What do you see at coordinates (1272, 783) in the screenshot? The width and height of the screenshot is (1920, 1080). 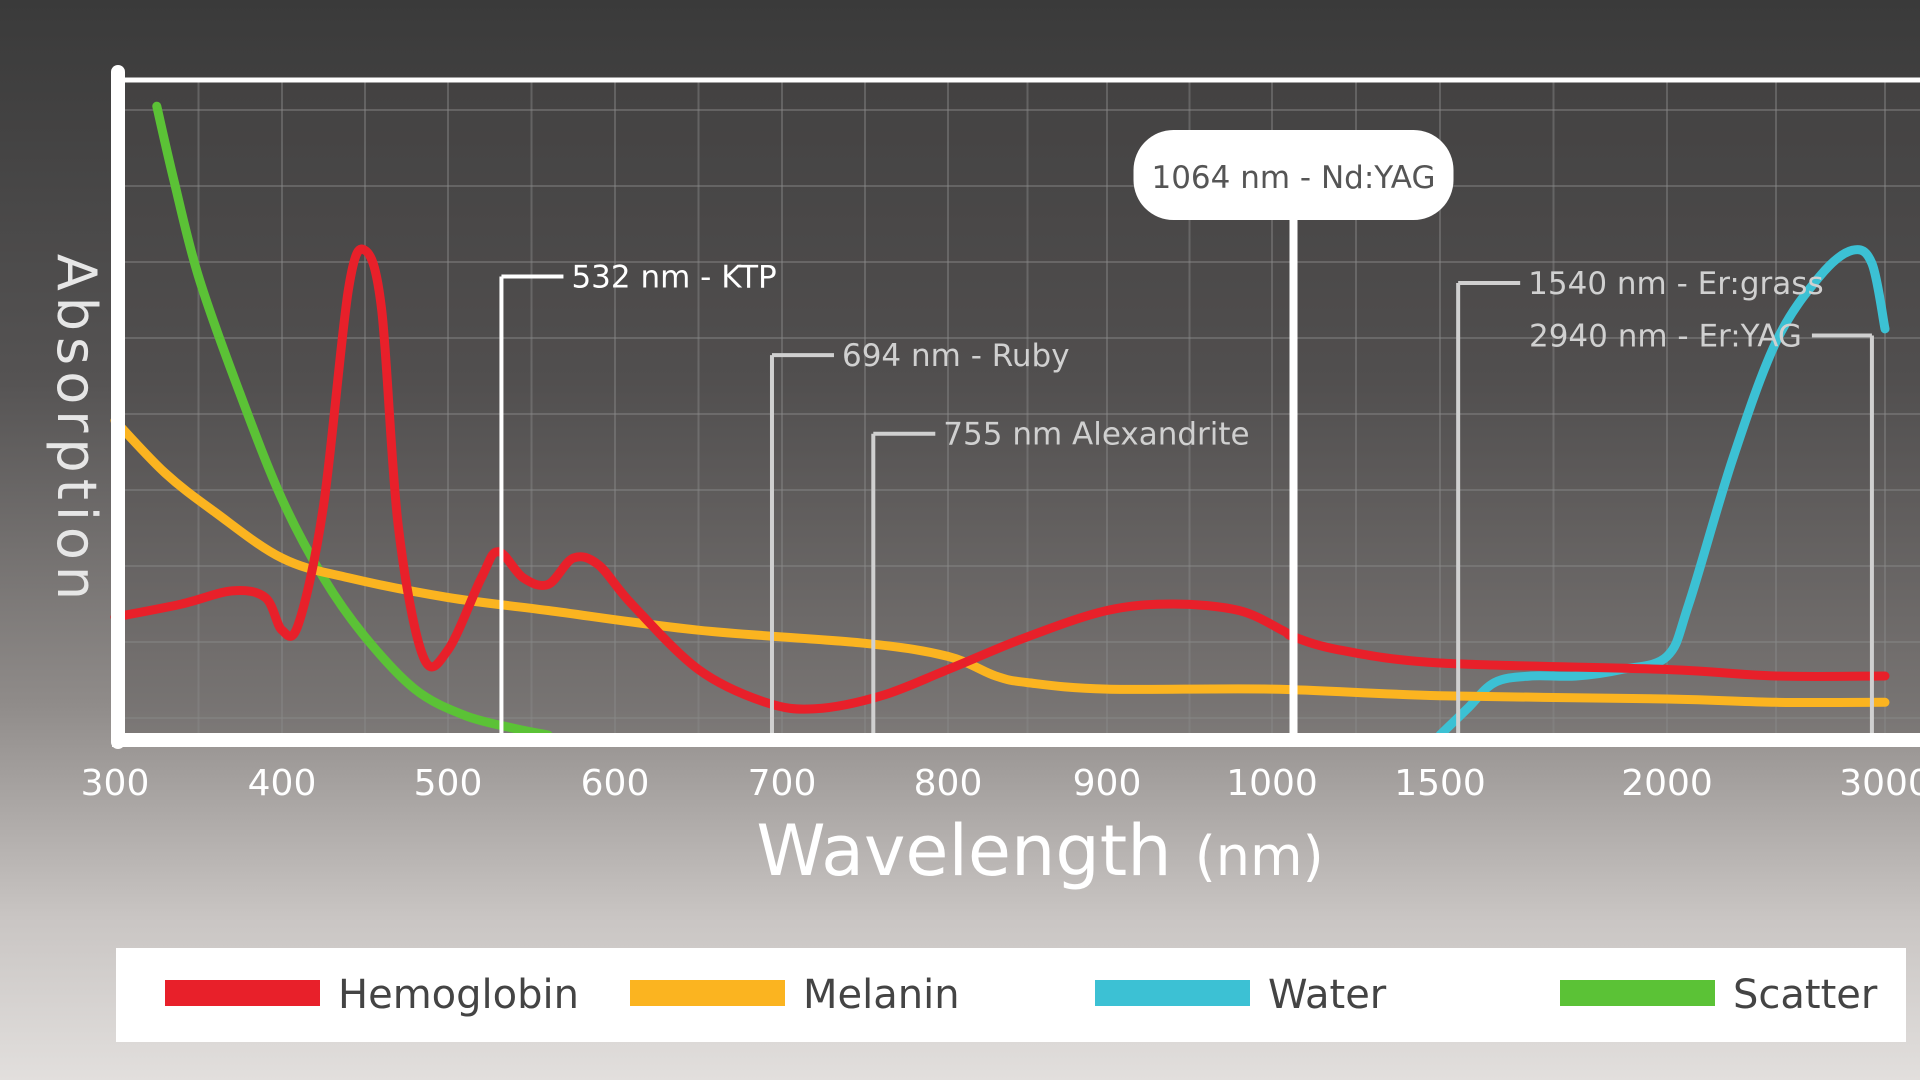 I see `x-tick-label: 1000` at bounding box center [1272, 783].